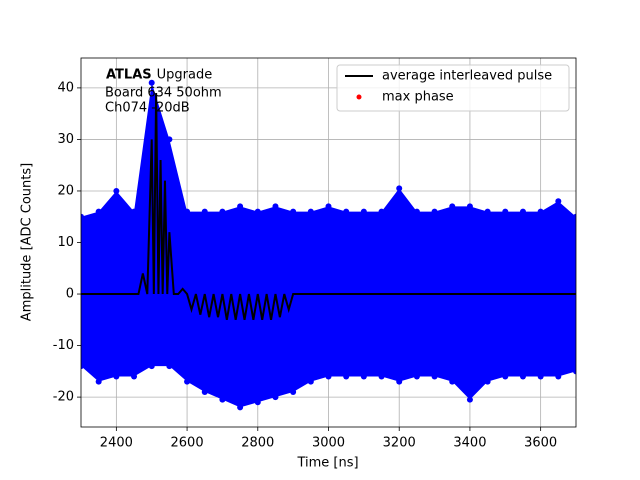 This screenshot has height=480, width=640. Describe the element at coordinates (469, 443) in the screenshot. I see `x-tick-label: 3400` at that location.